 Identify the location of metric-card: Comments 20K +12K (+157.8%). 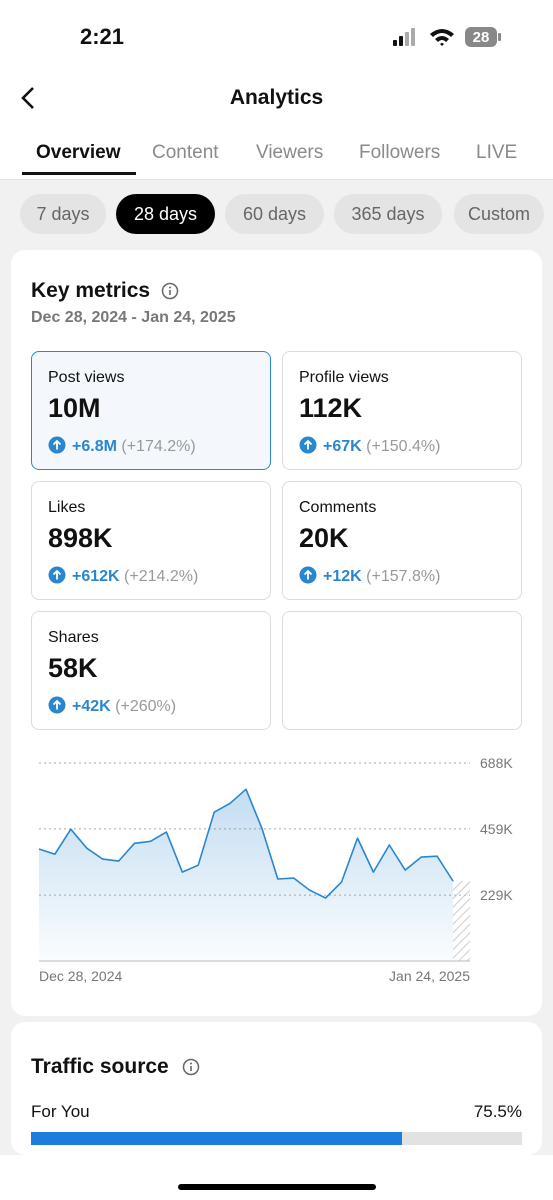
(402, 540).